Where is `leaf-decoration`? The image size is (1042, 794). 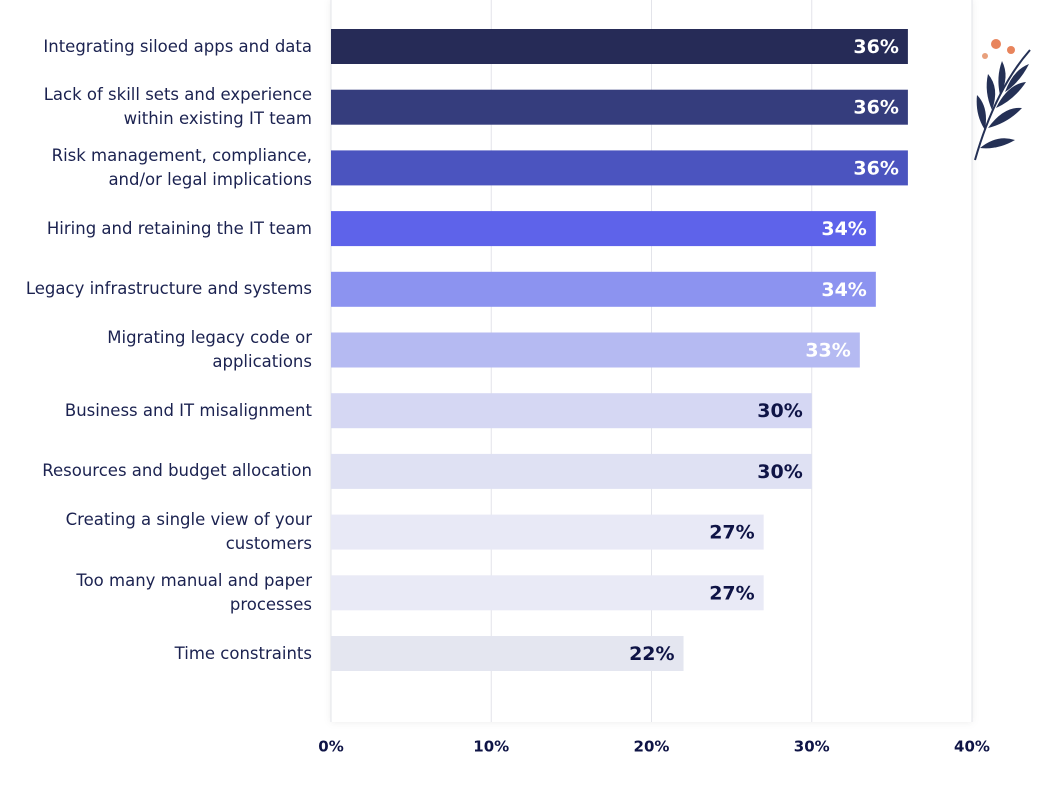 leaf-decoration is located at coordinates (1002, 100).